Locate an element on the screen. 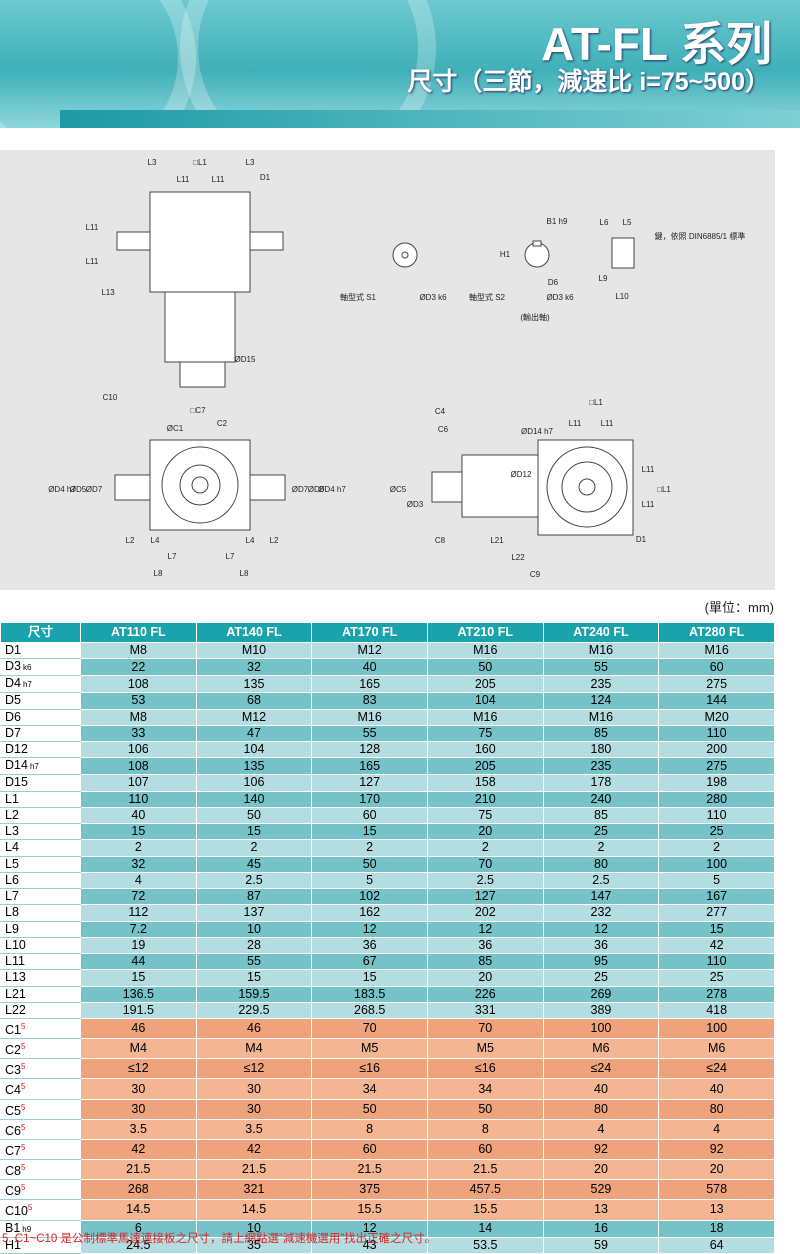 The image size is (800, 1254). dimension-label: D1 is located at coordinates (641, 539).